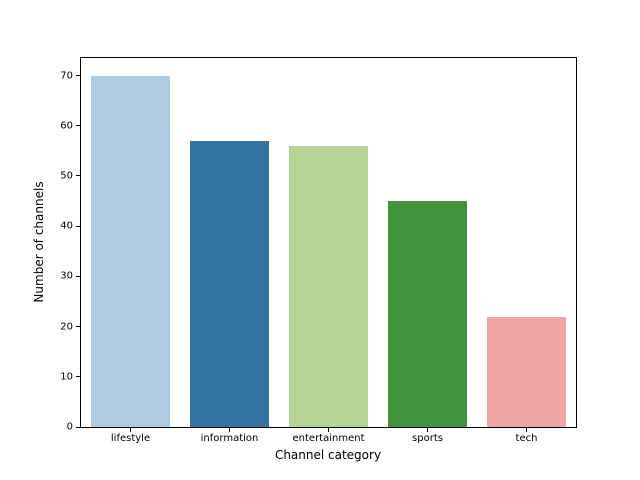 The height and width of the screenshot is (480, 640). I want to click on x-tick-label-entertainment: entertainment, so click(328, 438).